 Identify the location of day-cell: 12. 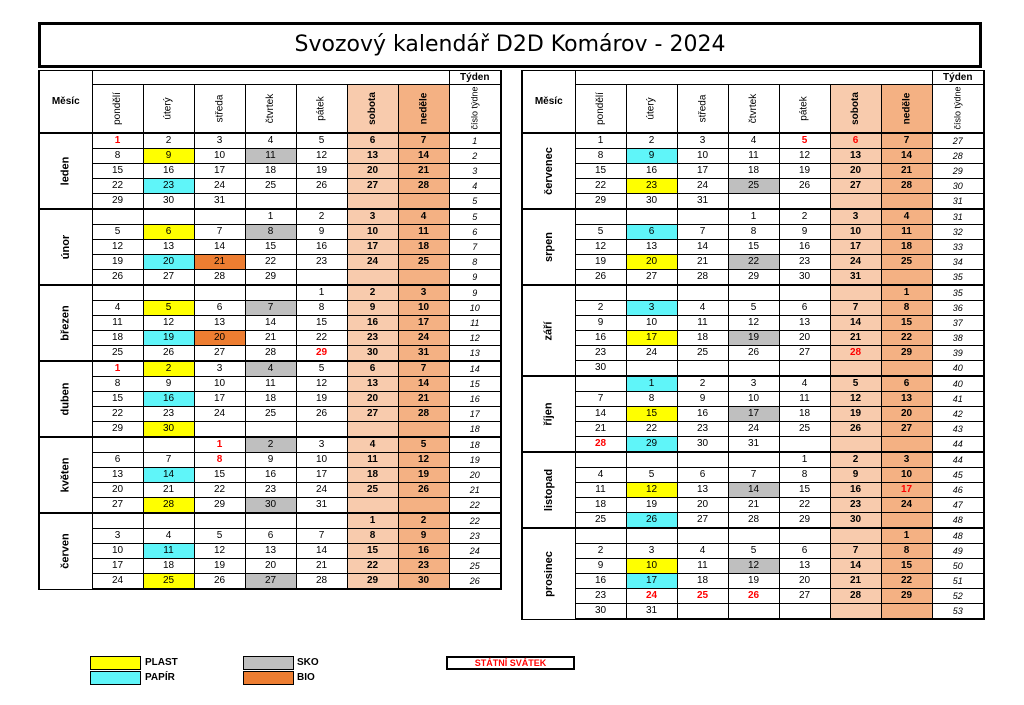
(855, 399).